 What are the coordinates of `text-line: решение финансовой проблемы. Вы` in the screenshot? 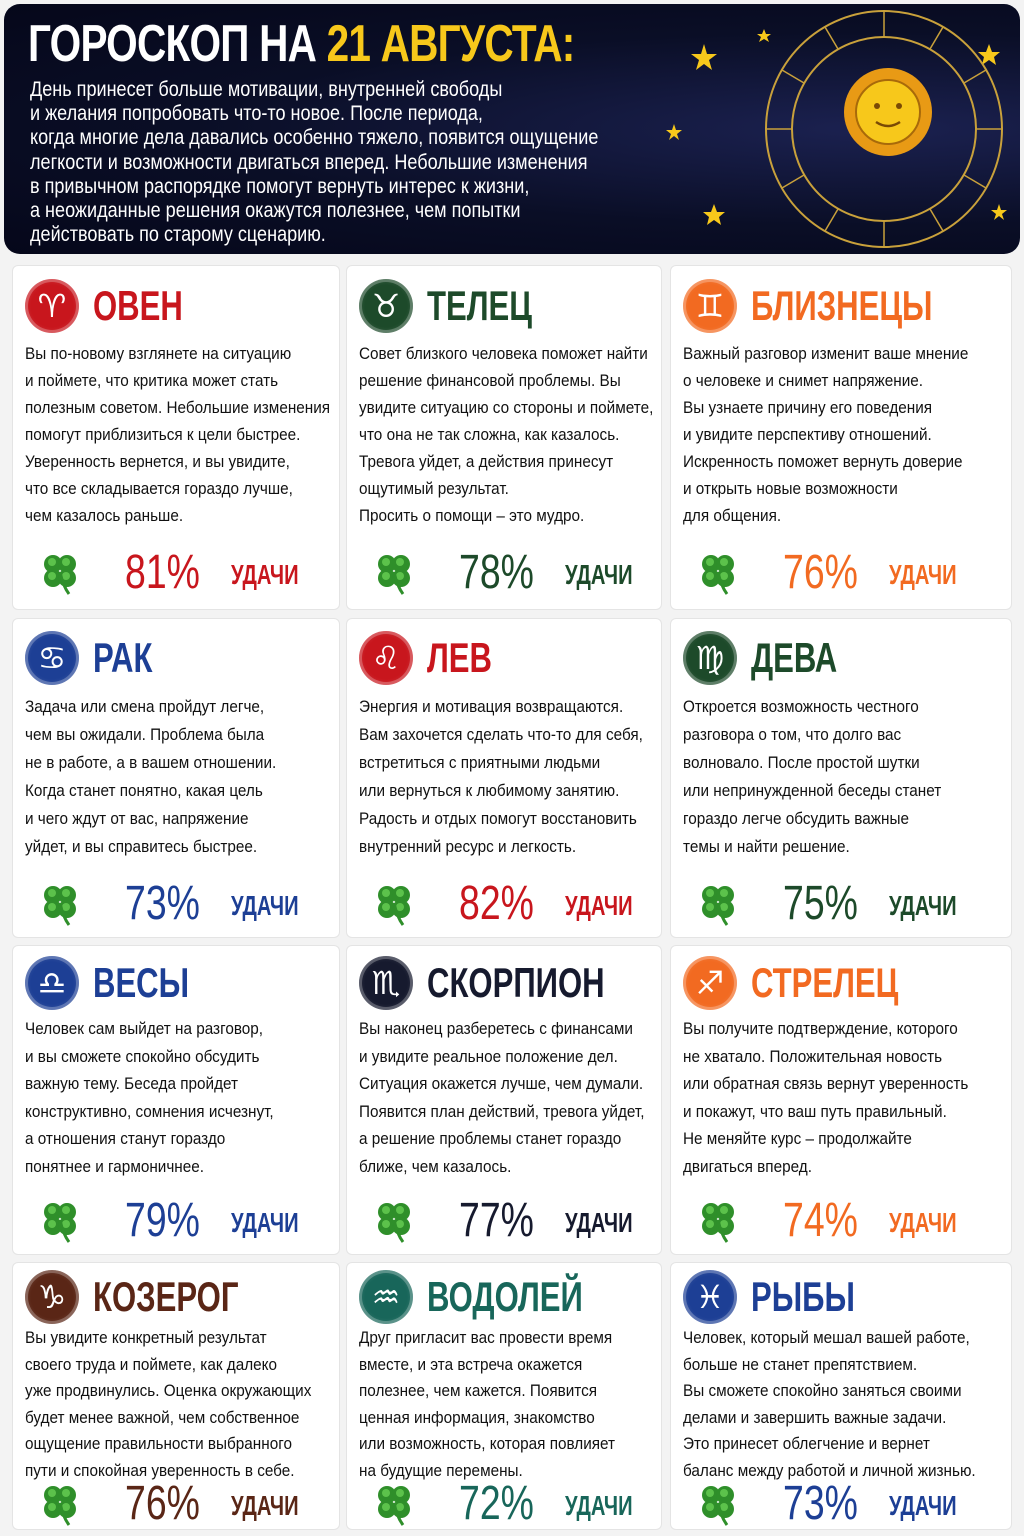 It's located at (490, 380).